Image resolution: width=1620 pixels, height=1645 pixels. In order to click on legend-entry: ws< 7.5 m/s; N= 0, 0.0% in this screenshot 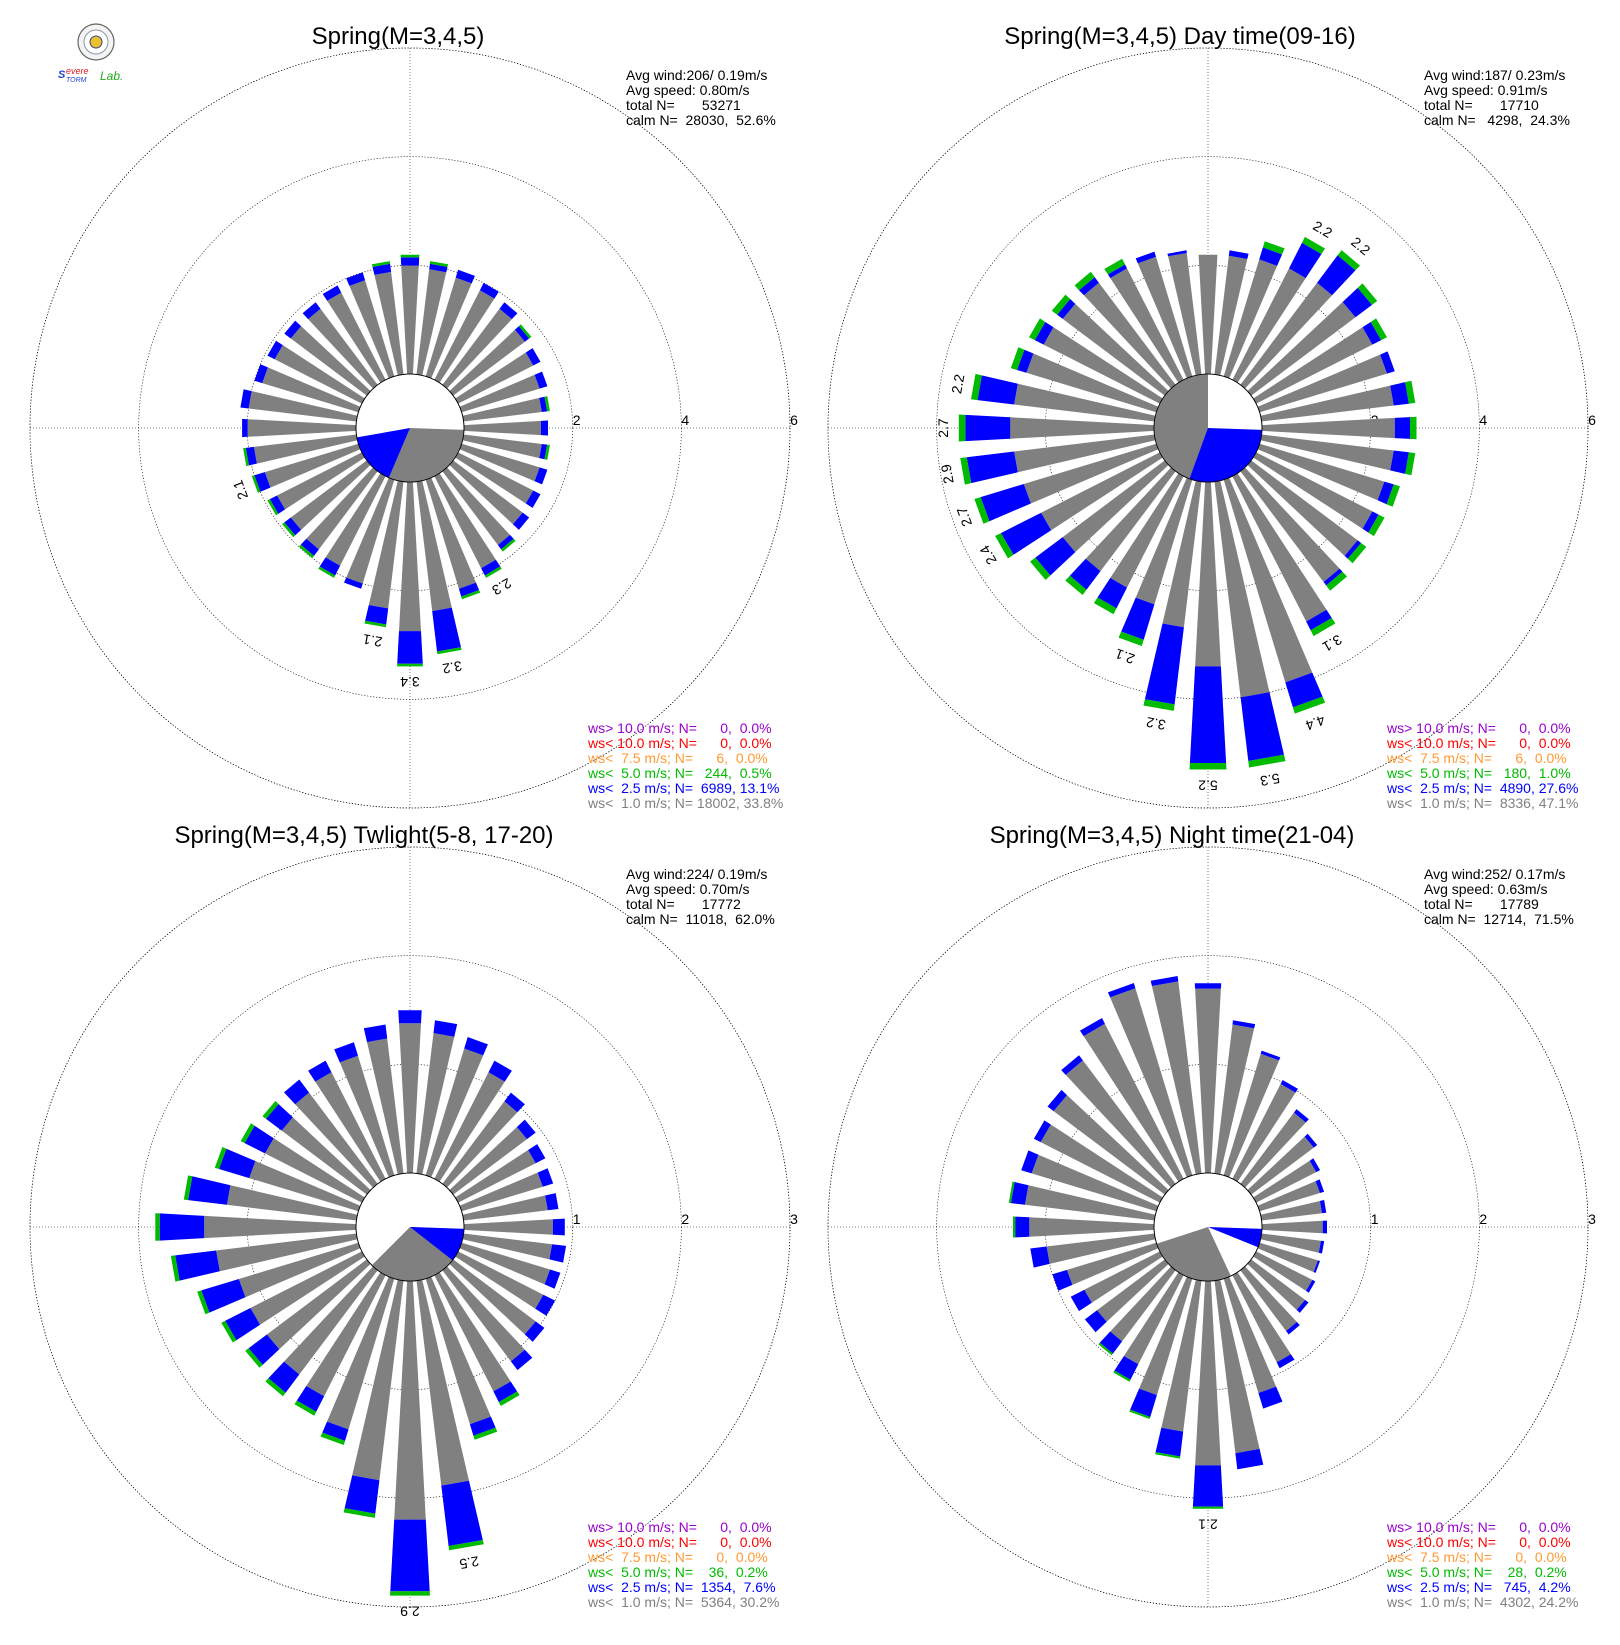, I will do `click(1476, 1557)`.